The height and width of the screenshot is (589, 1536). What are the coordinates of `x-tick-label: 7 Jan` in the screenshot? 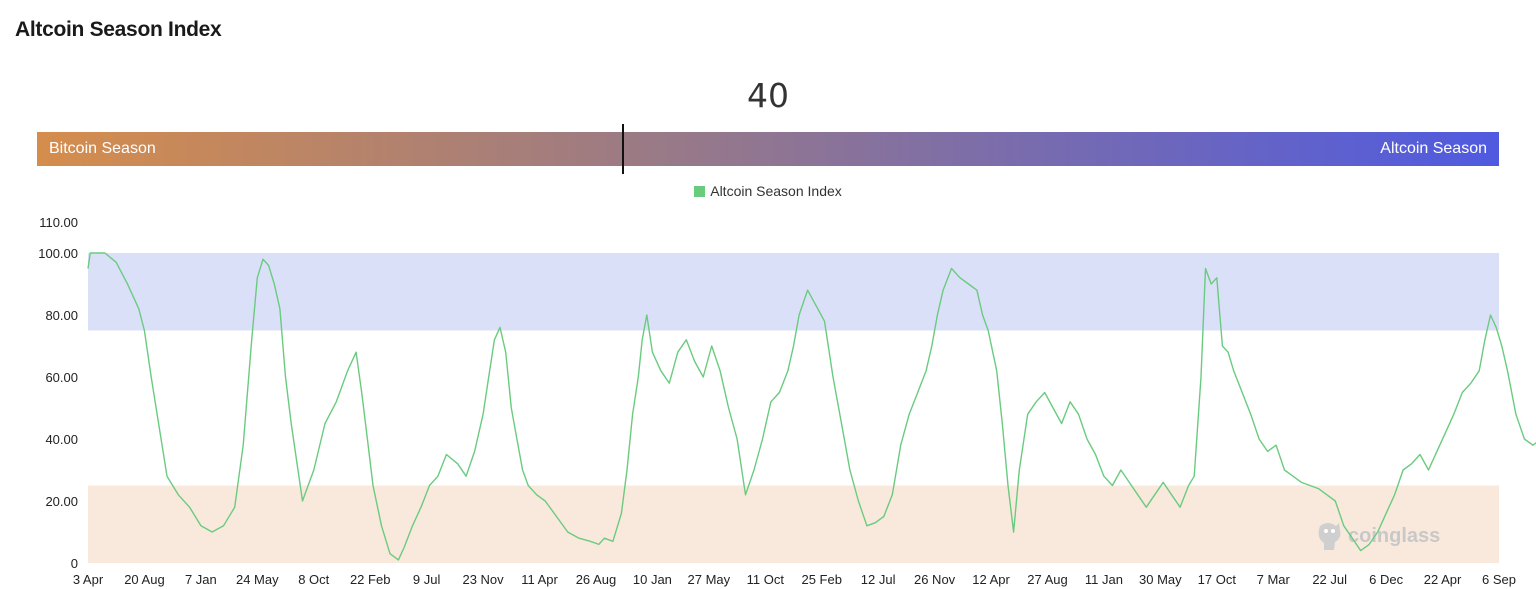 It's located at (201, 579).